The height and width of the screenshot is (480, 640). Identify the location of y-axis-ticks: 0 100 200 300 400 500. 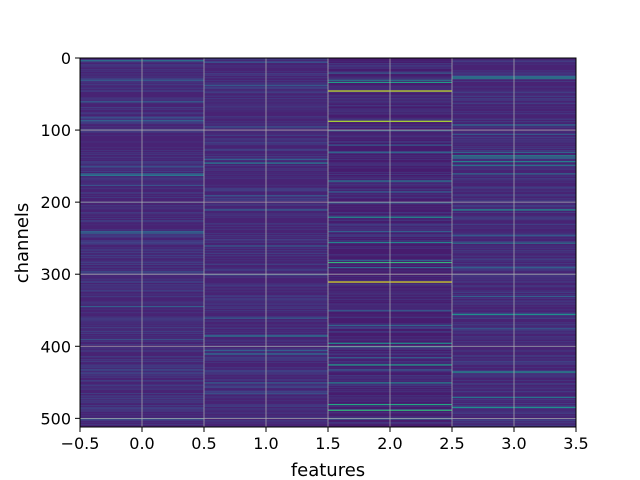
(60, 238).